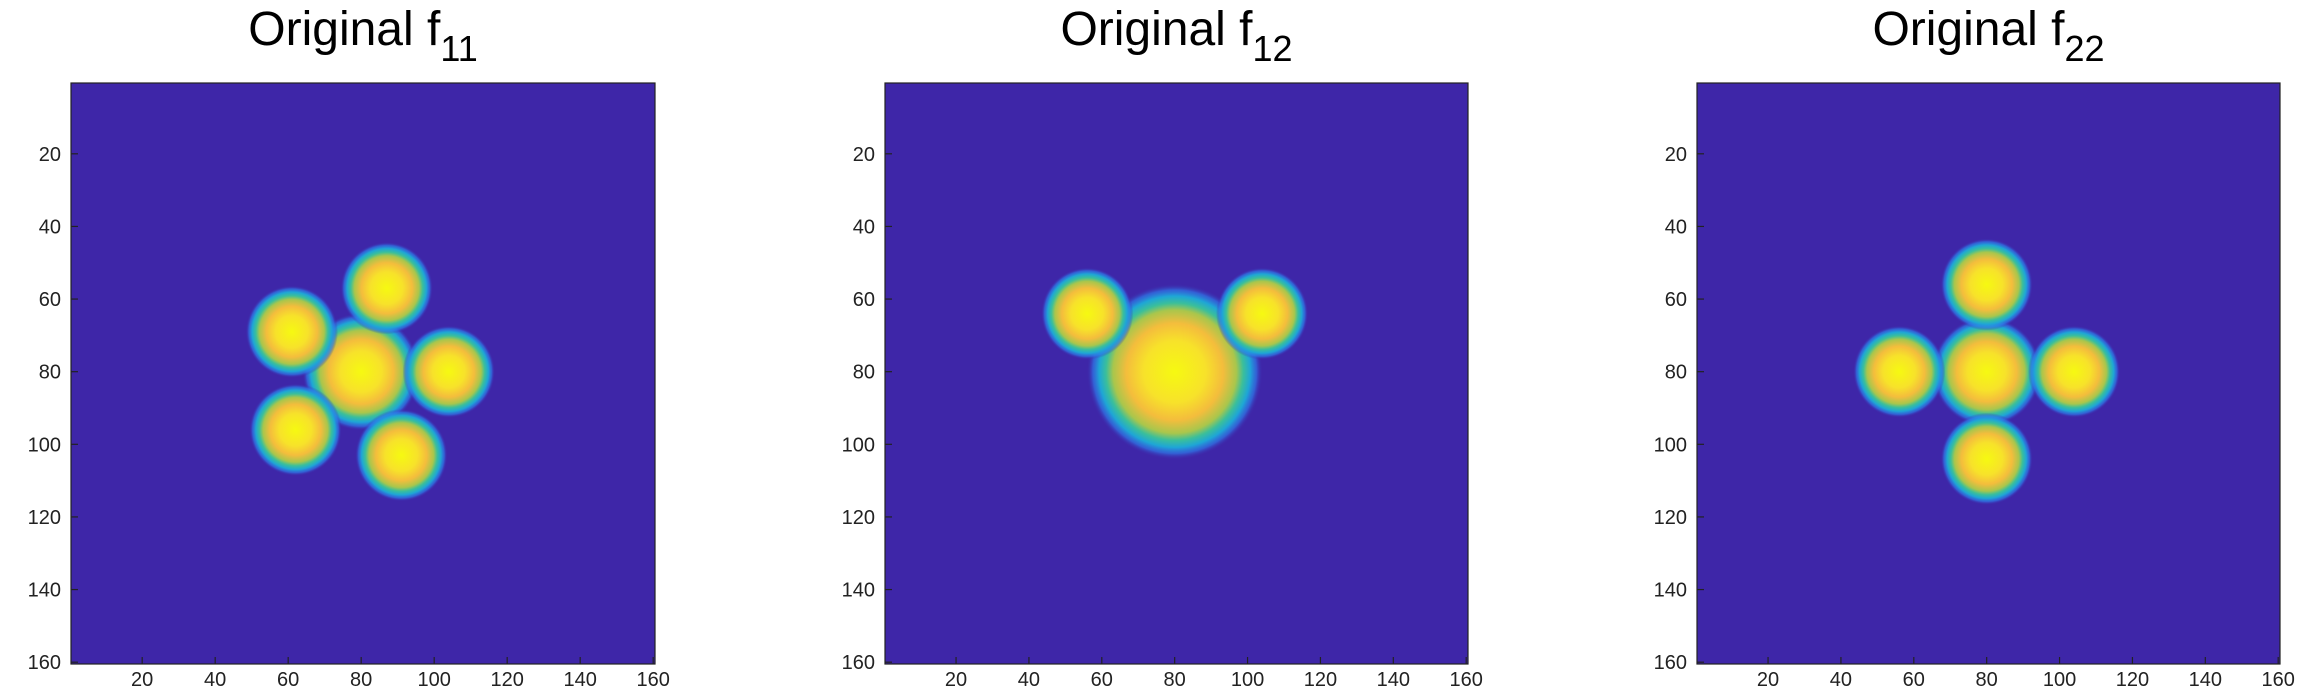 The image size is (2316, 700). Describe the element at coordinates (1273, 48) in the screenshot. I see `title-subscript: 12` at that location.